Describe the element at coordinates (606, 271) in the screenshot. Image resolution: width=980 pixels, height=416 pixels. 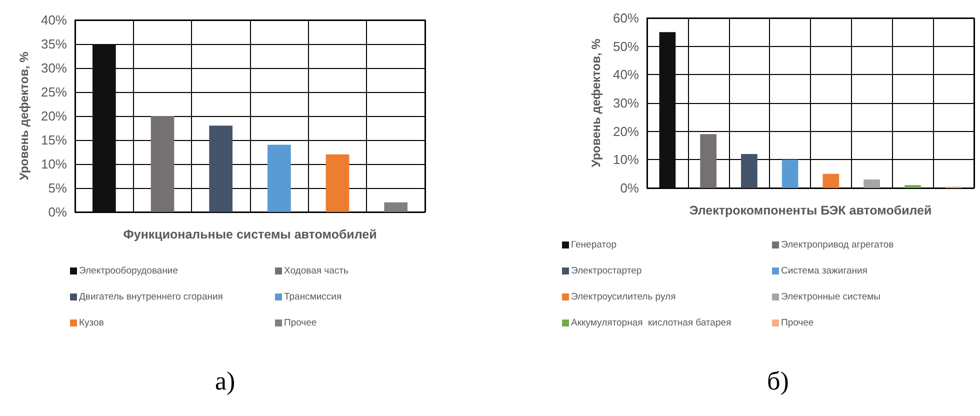
I see `legend-label: Электростартер` at that location.